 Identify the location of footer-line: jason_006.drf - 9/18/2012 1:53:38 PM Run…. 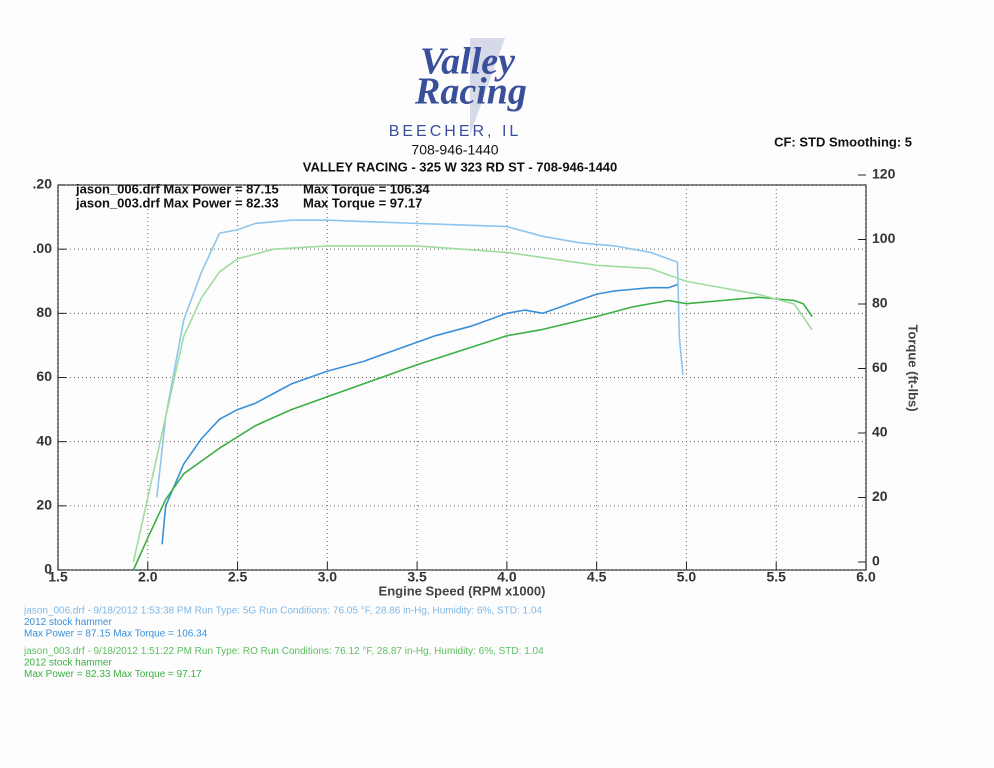
(282, 611).